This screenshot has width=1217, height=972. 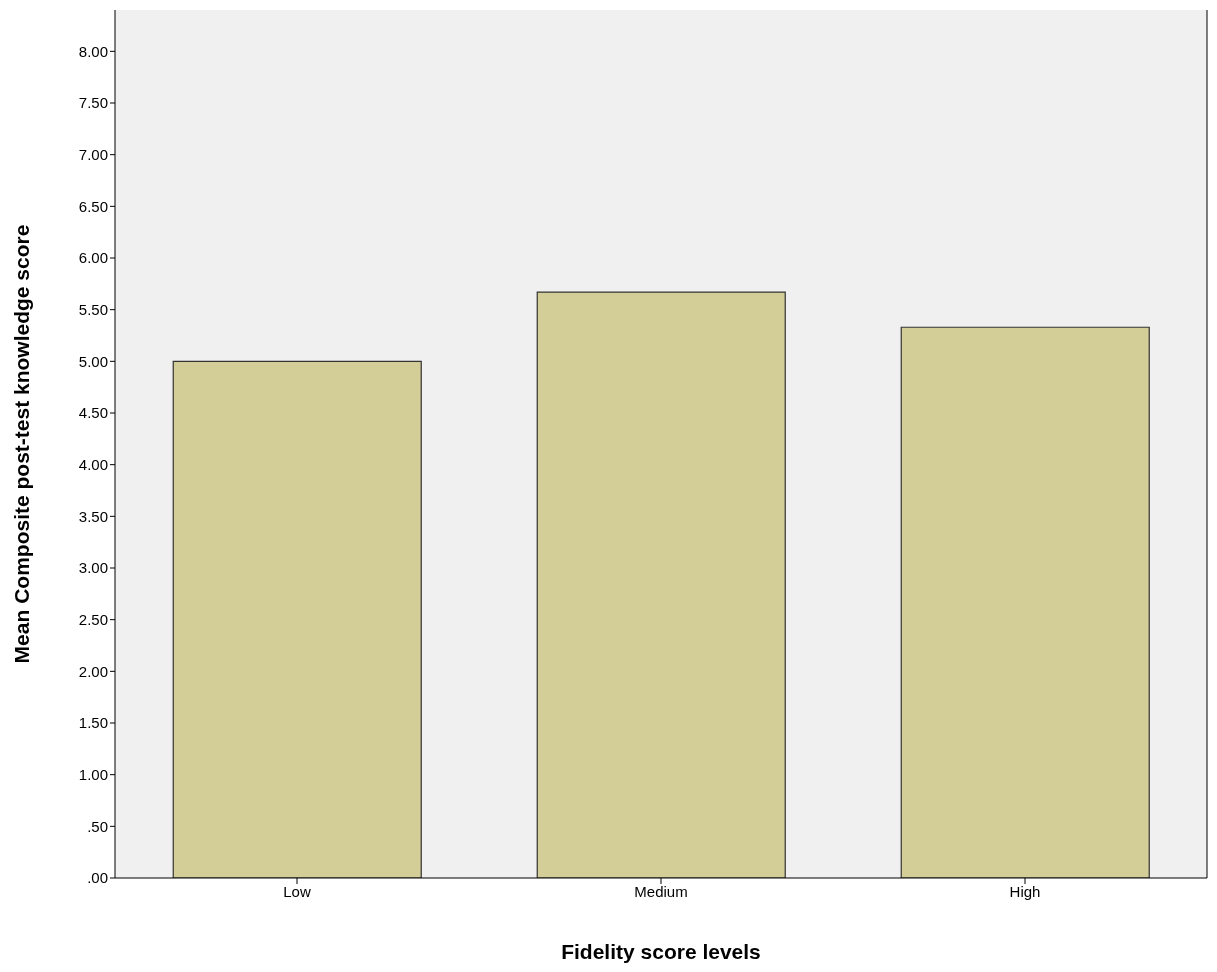 What do you see at coordinates (93, 361) in the screenshot?
I see `y-tick-label: 5.00` at bounding box center [93, 361].